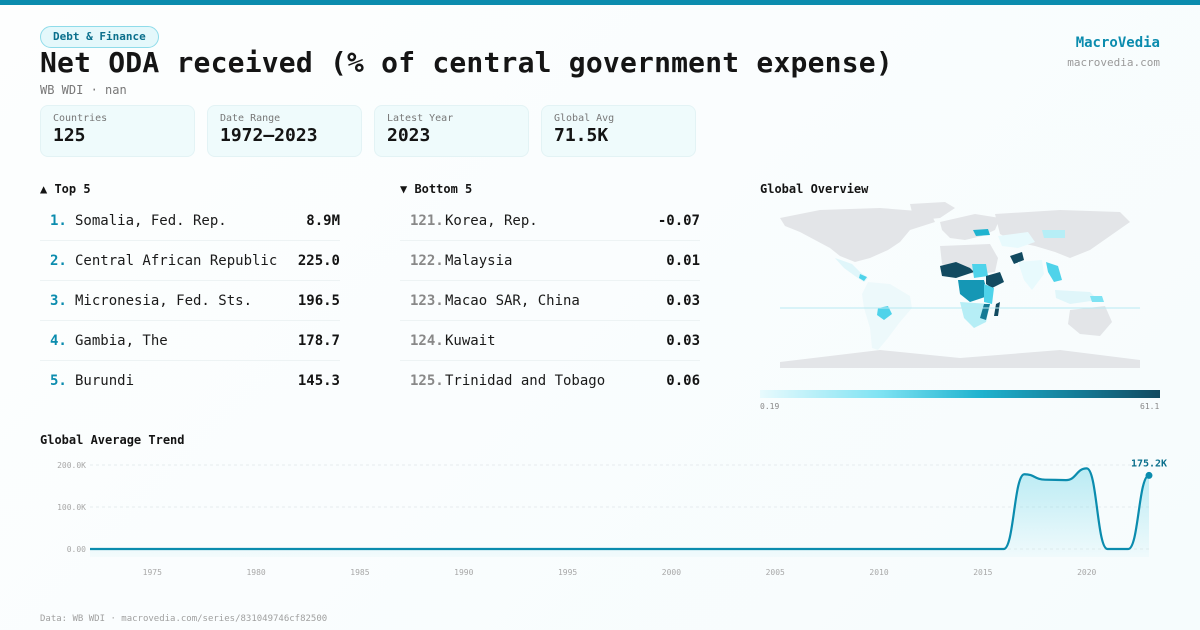 The height and width of the screenshot is (630, 1200). Describe the element at coordinates (770, 406) in the screenshot. I see `legend-min-label: 0.19` at that location.